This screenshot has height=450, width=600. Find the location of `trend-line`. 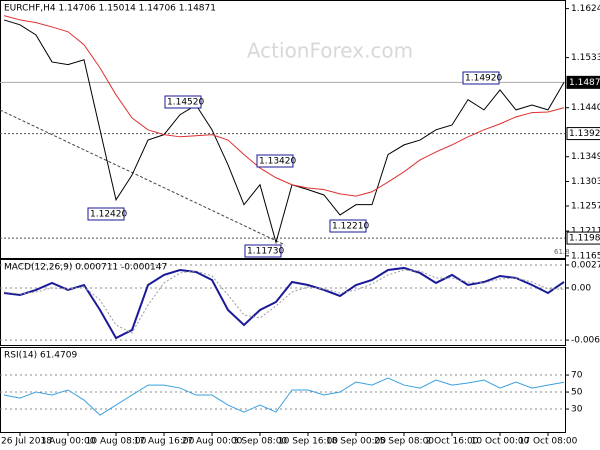

trend-line is located at coordinates (143, 177).